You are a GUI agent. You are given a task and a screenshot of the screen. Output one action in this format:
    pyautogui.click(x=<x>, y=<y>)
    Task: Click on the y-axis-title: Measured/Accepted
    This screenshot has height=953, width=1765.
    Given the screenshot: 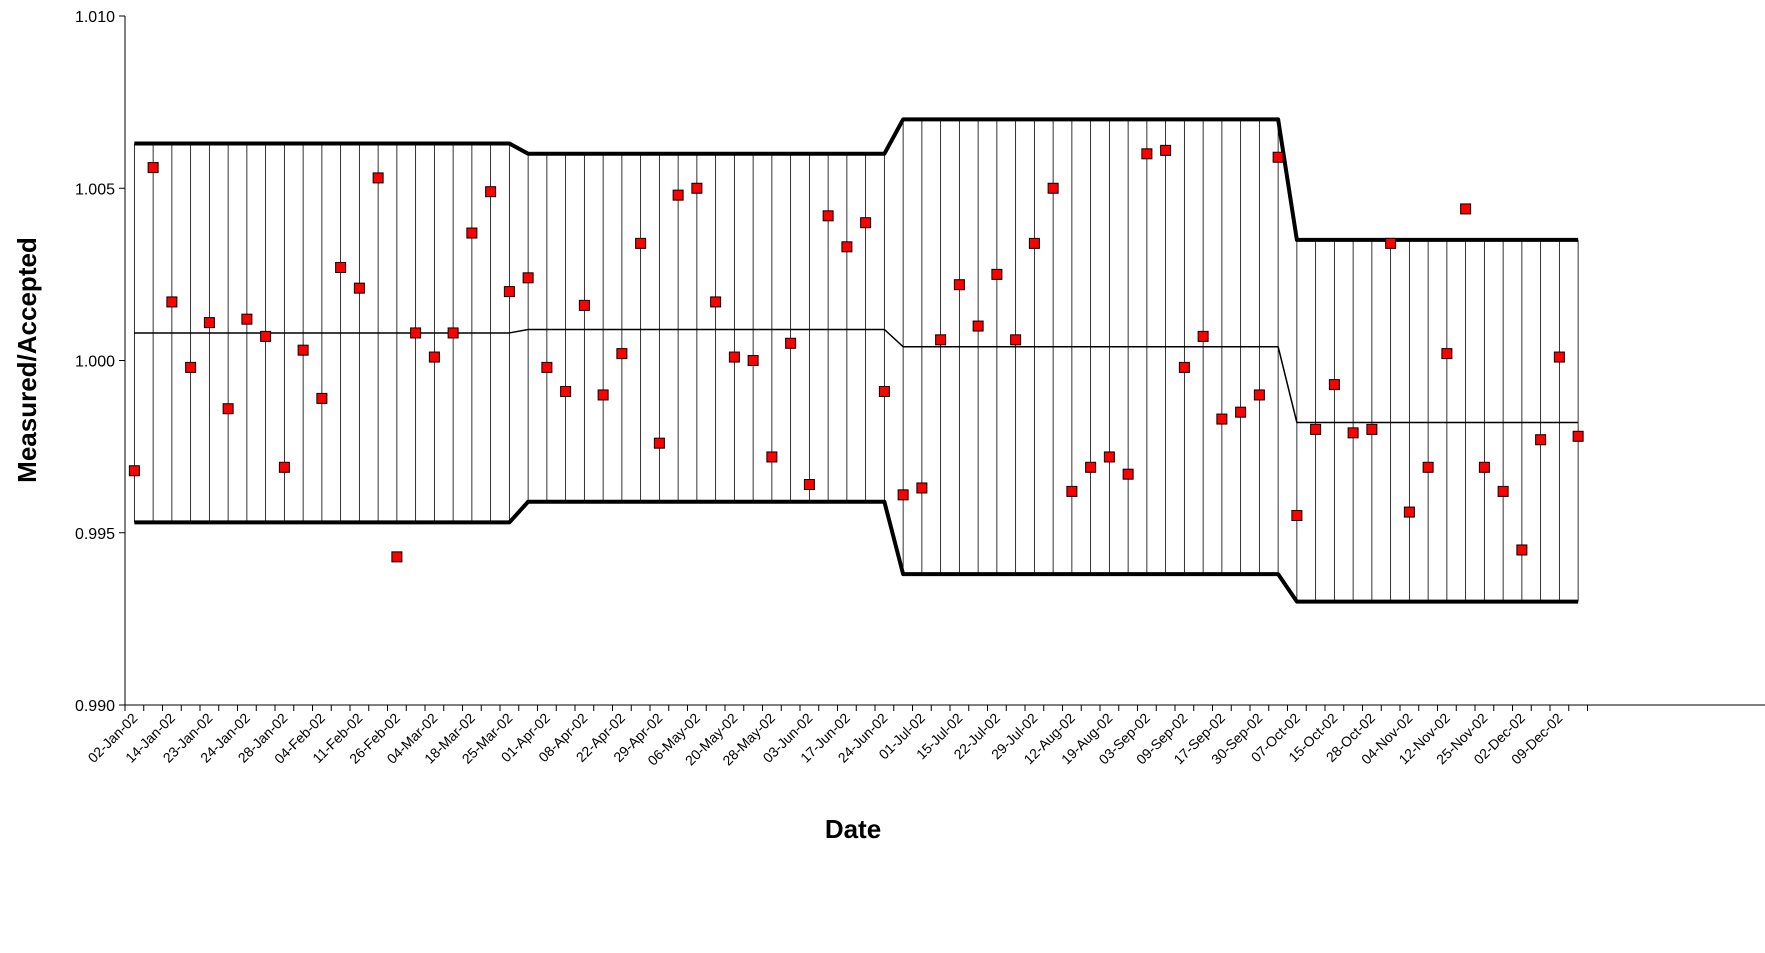 What is the action you would take?
    pyautogui.click(x=27, y=360)
    